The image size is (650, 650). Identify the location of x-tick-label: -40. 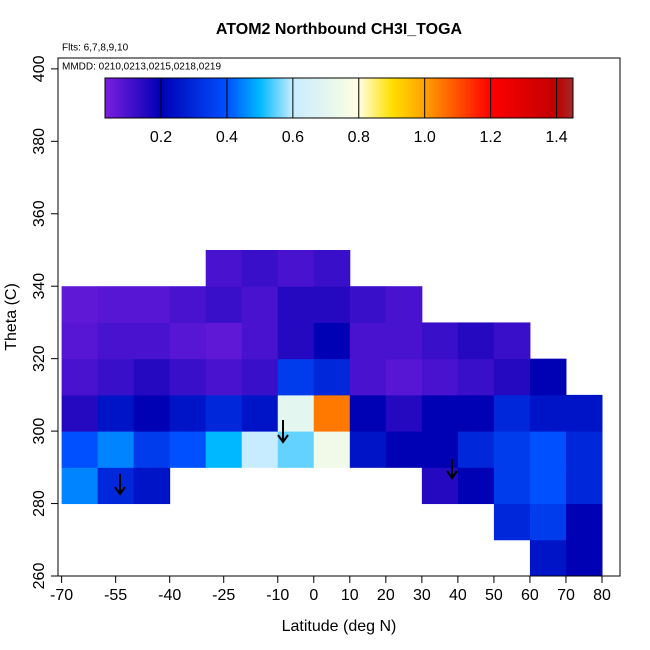
(169, 595).